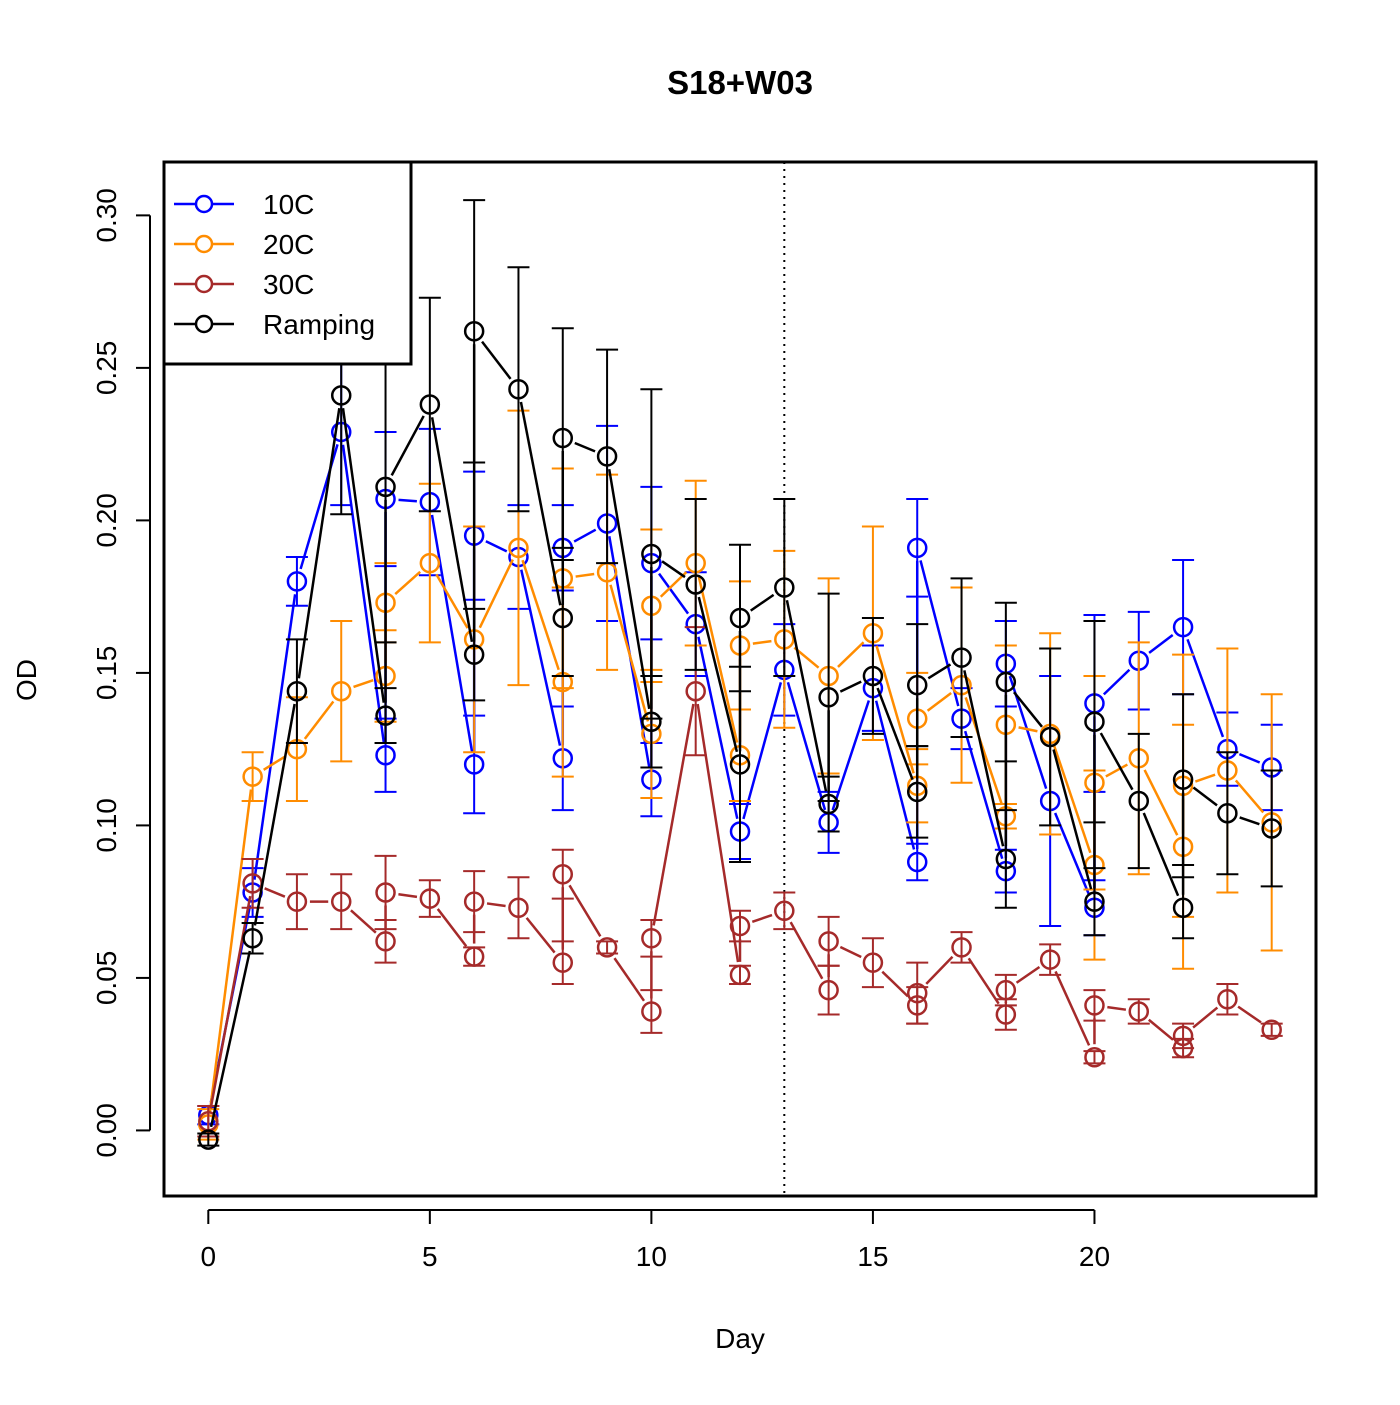 The width and height of the screenshot is (1400, 1405). Describe the element at coordinates (106, 978) in the screenshot. I see `y-tick-label: 0.05` at that location.